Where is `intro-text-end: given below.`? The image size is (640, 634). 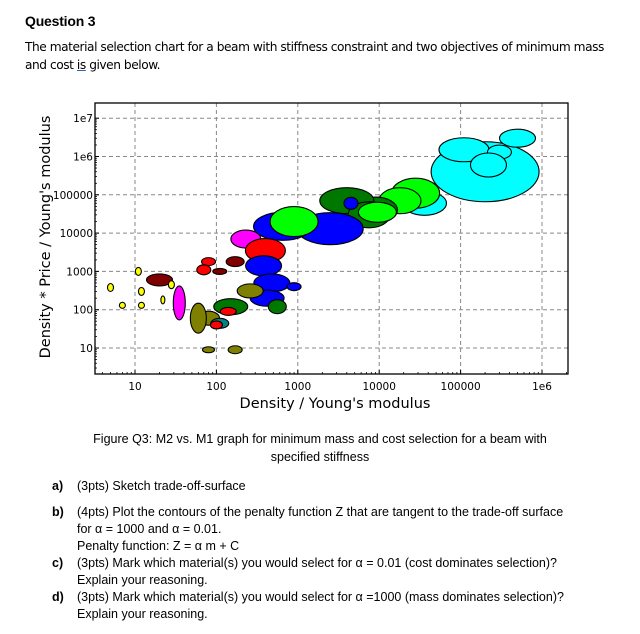 intro-text-end: given below. is located at coordinates (123, 65).